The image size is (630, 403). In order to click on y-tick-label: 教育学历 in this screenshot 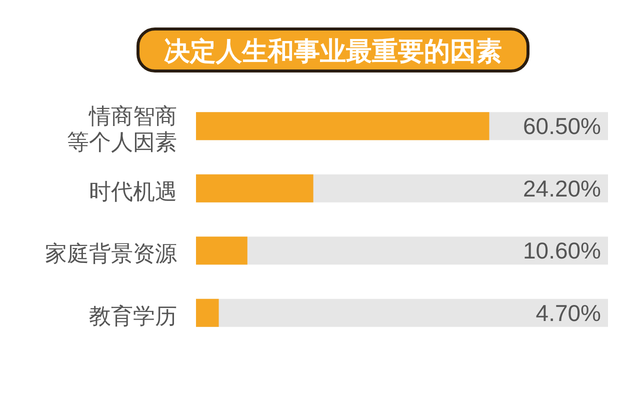, I will do `click(133, 315)`.